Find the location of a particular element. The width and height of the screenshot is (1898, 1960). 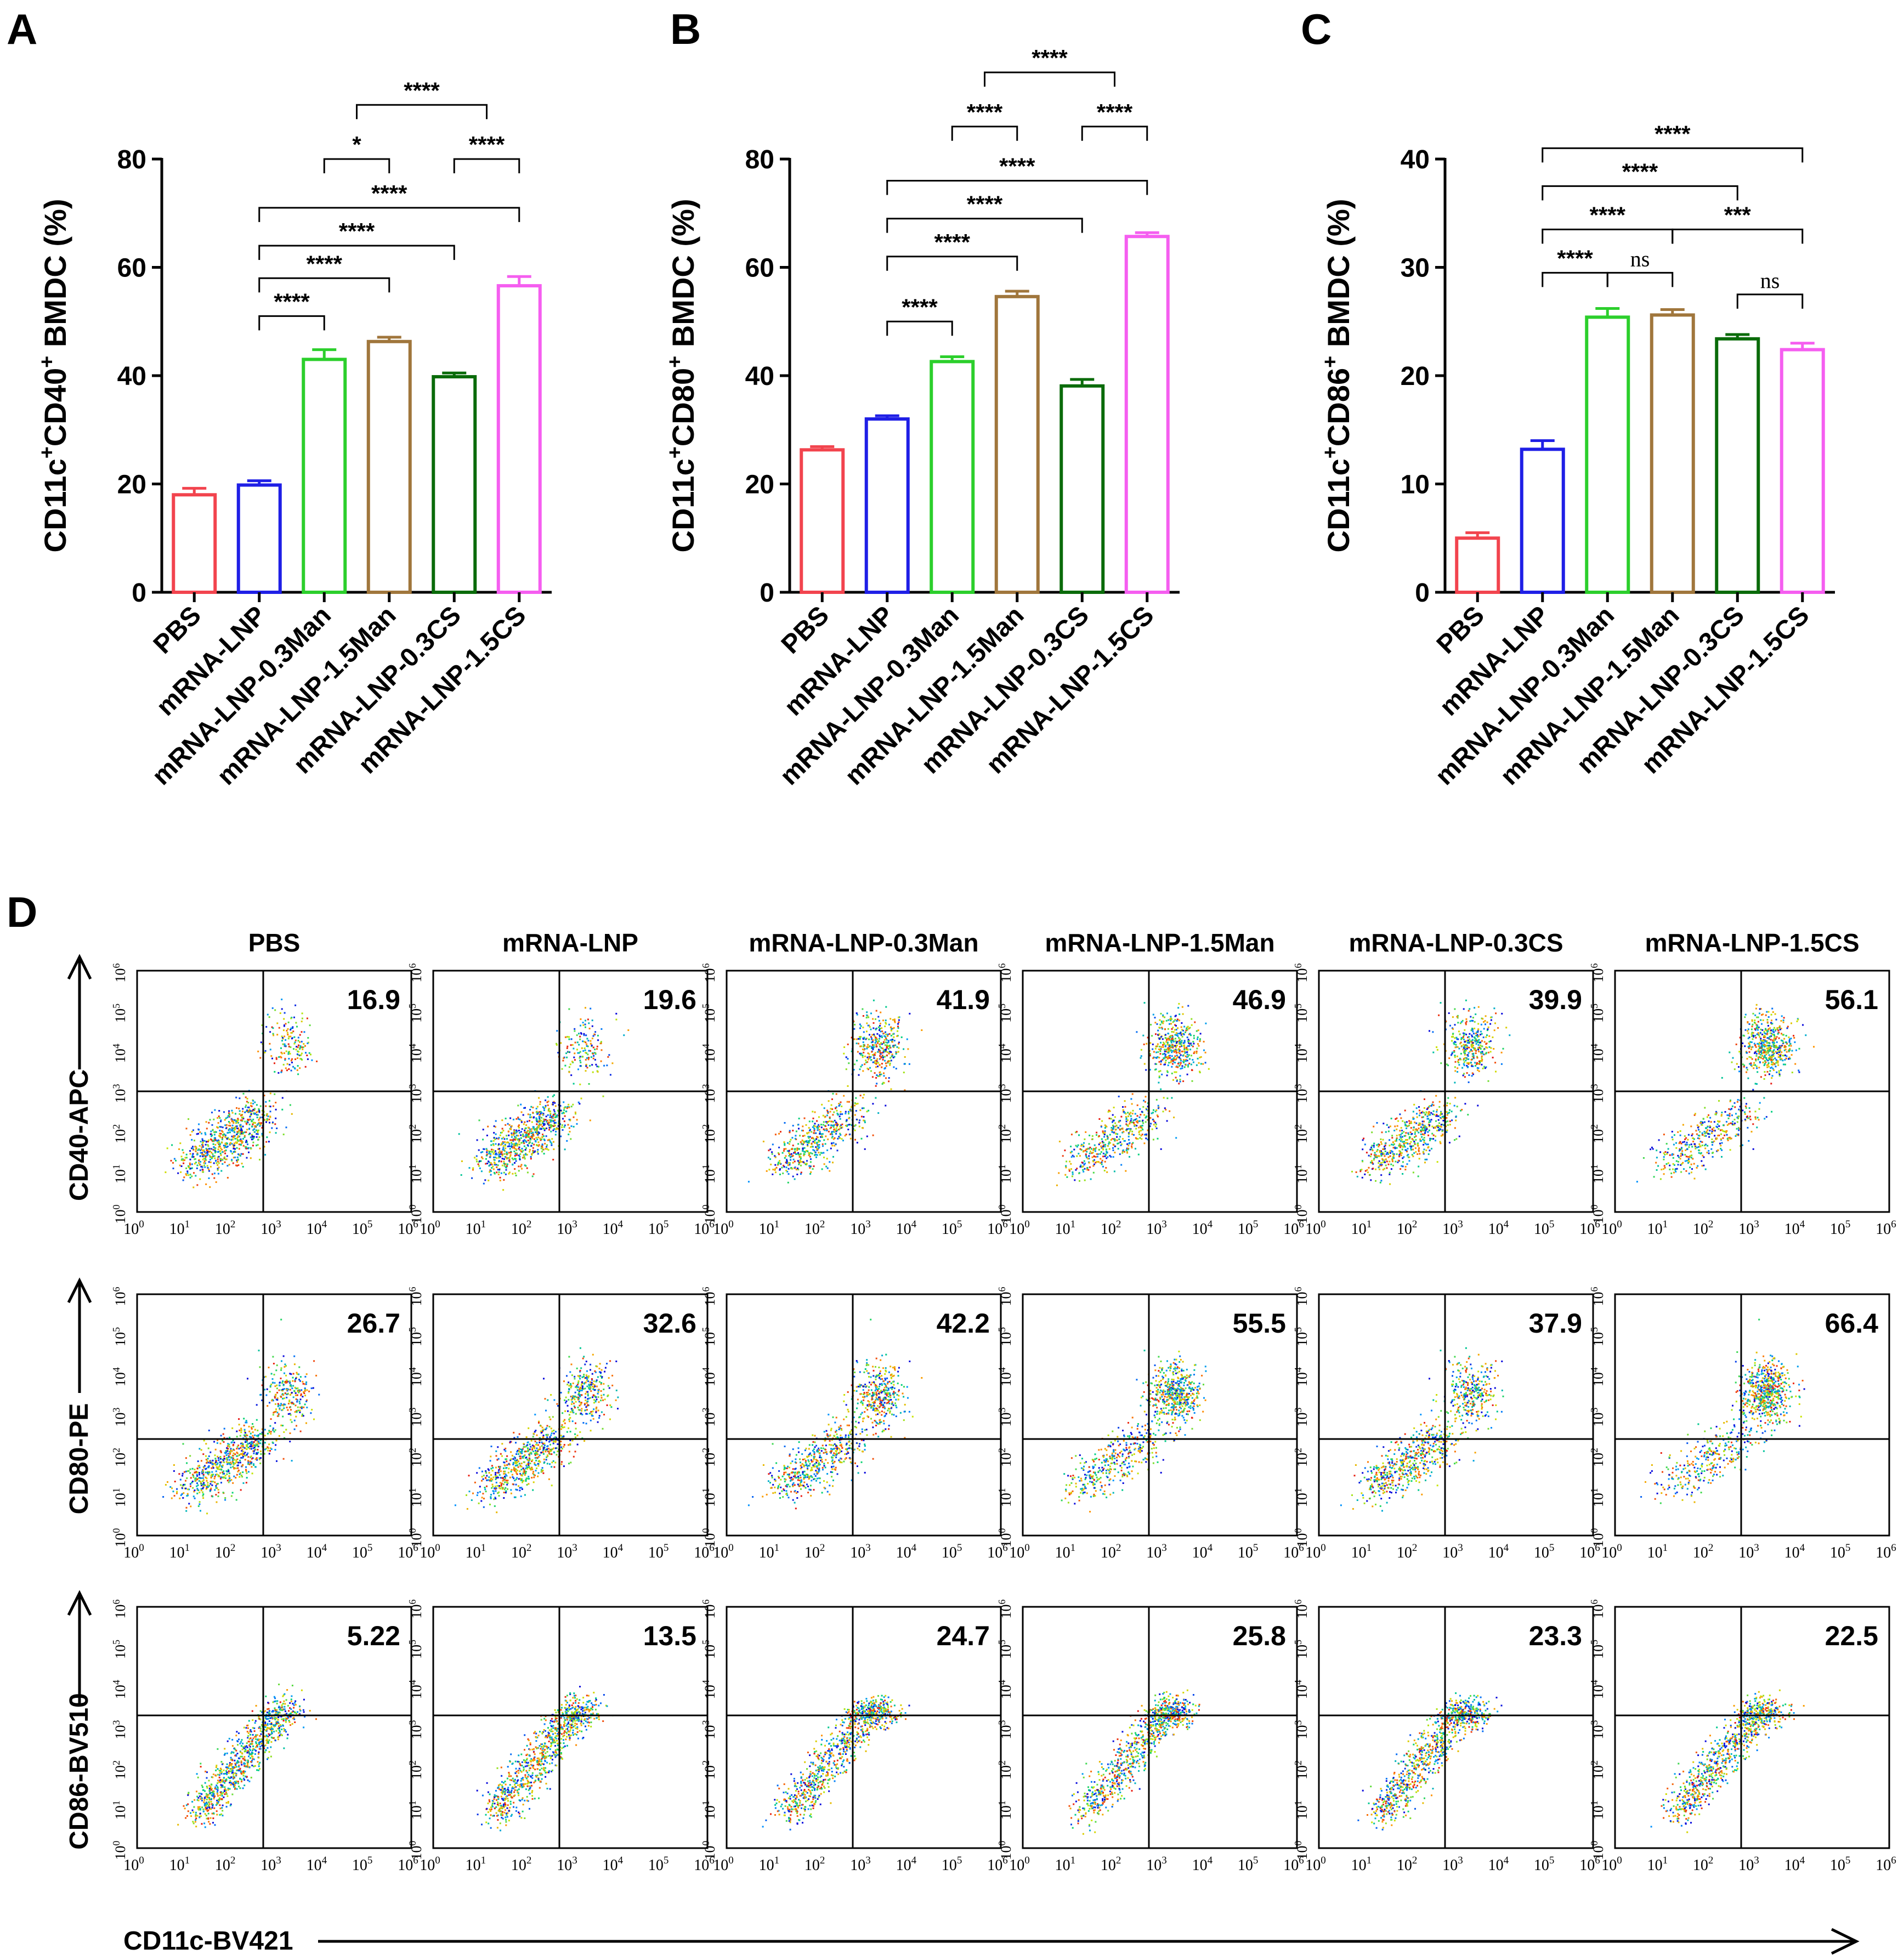

significance-bracket-a is located at coordinates (356, 165).